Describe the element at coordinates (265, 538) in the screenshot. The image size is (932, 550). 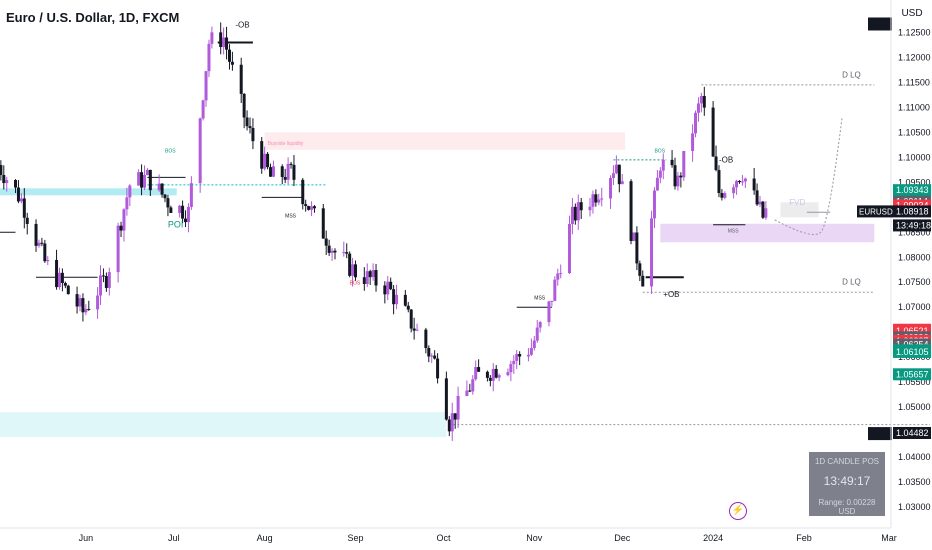
I see `time-tick-label: Aug` at that location.